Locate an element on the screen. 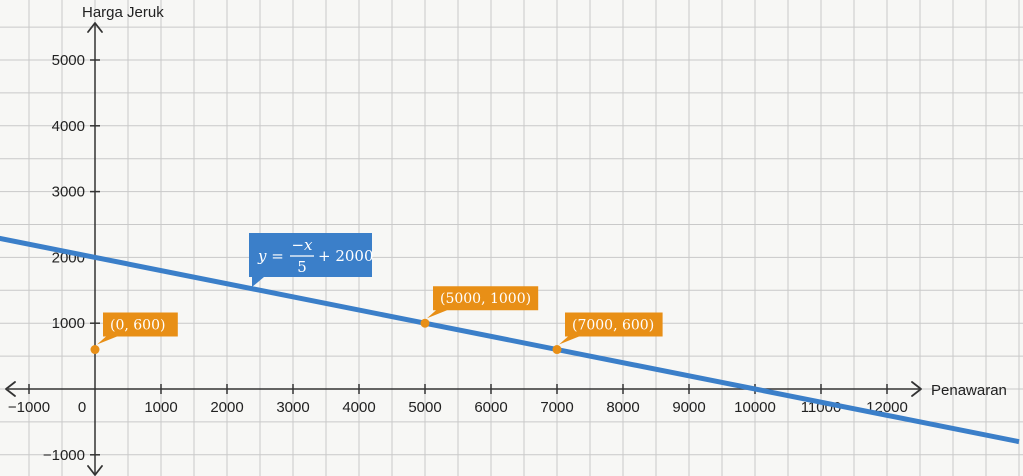 The width and height of the screenshot is (1023, 476). y-axis-arrow-up is located at coordinates (95, 27).